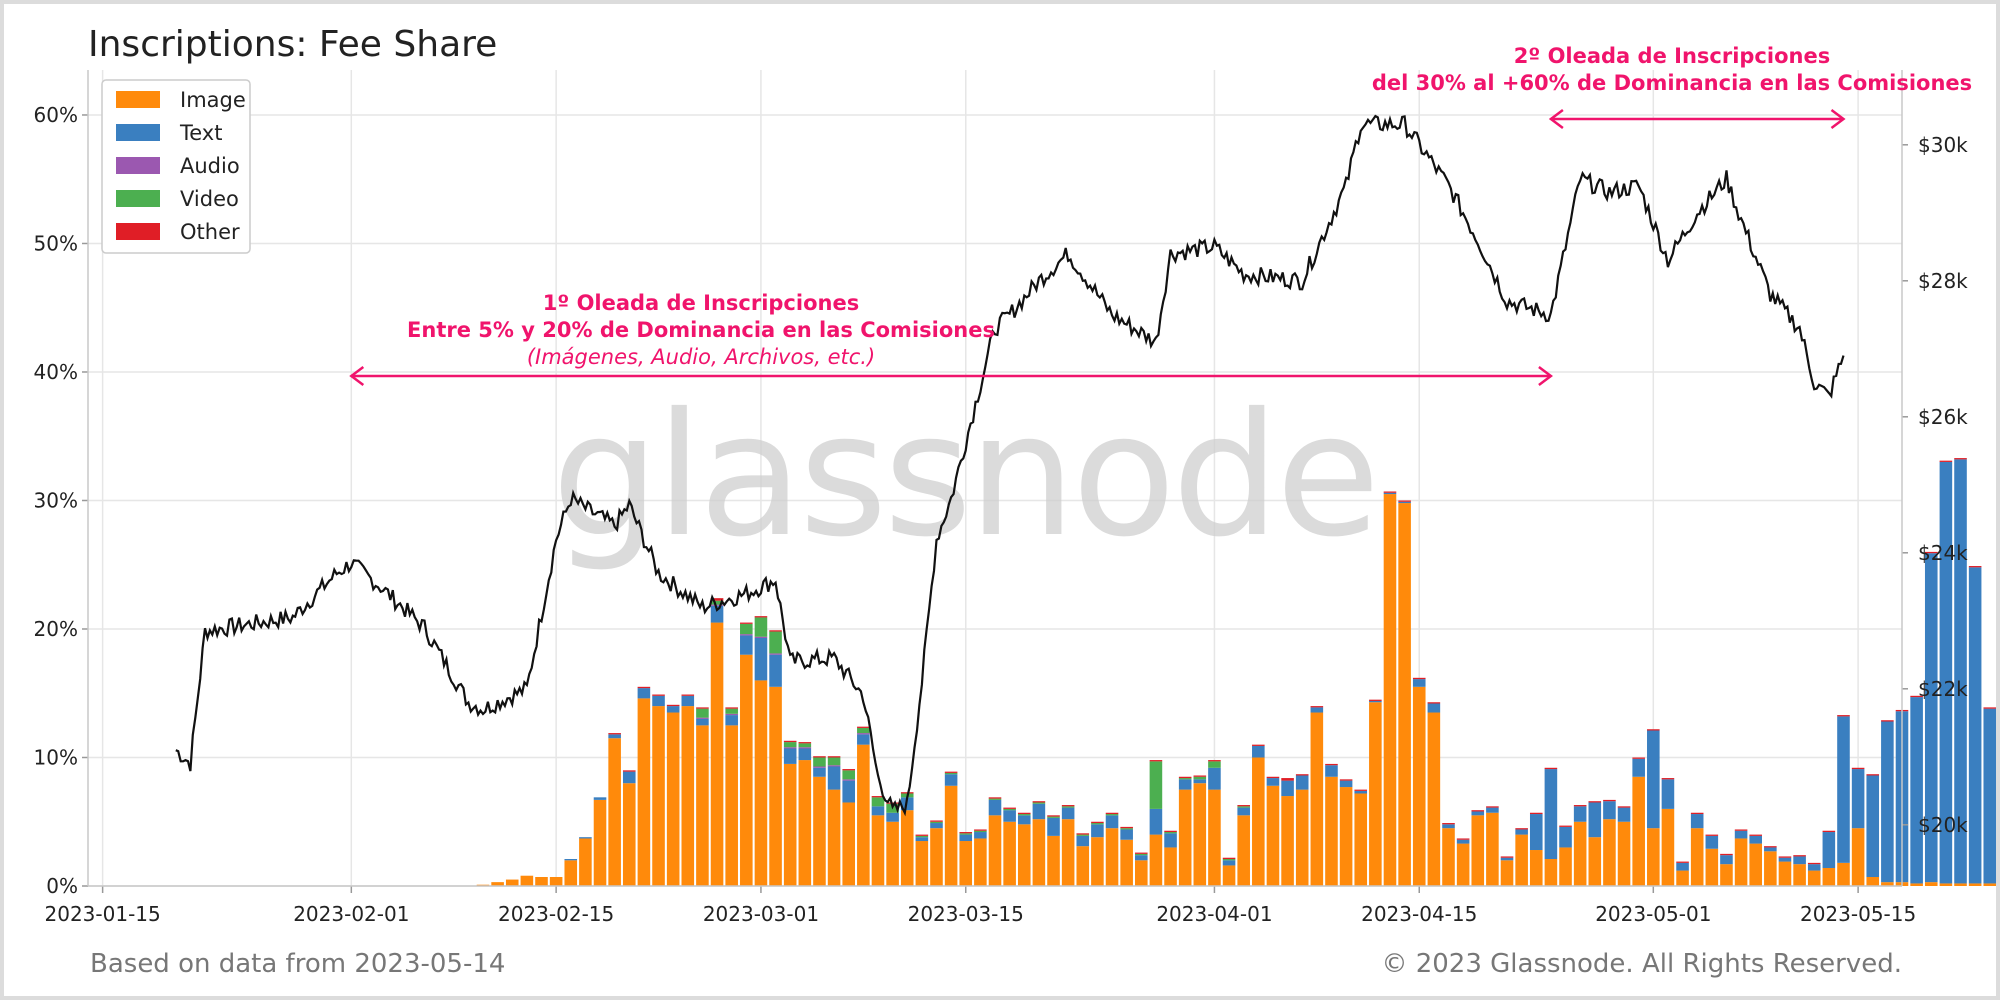 The height and width of the screenshot is (1000, 2000). Describe the element at coordinates (1943, 281) in the screenshot. I see `y-right-tick-label: $28k` at that location.